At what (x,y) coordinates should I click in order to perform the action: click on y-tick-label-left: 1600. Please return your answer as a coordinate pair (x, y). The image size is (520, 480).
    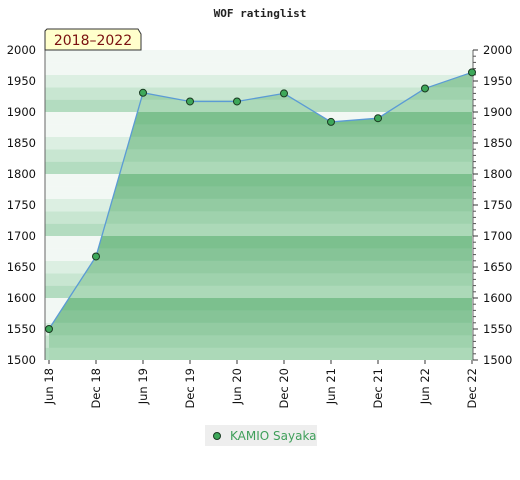
    Looking at the image, I should click on (21, 298).